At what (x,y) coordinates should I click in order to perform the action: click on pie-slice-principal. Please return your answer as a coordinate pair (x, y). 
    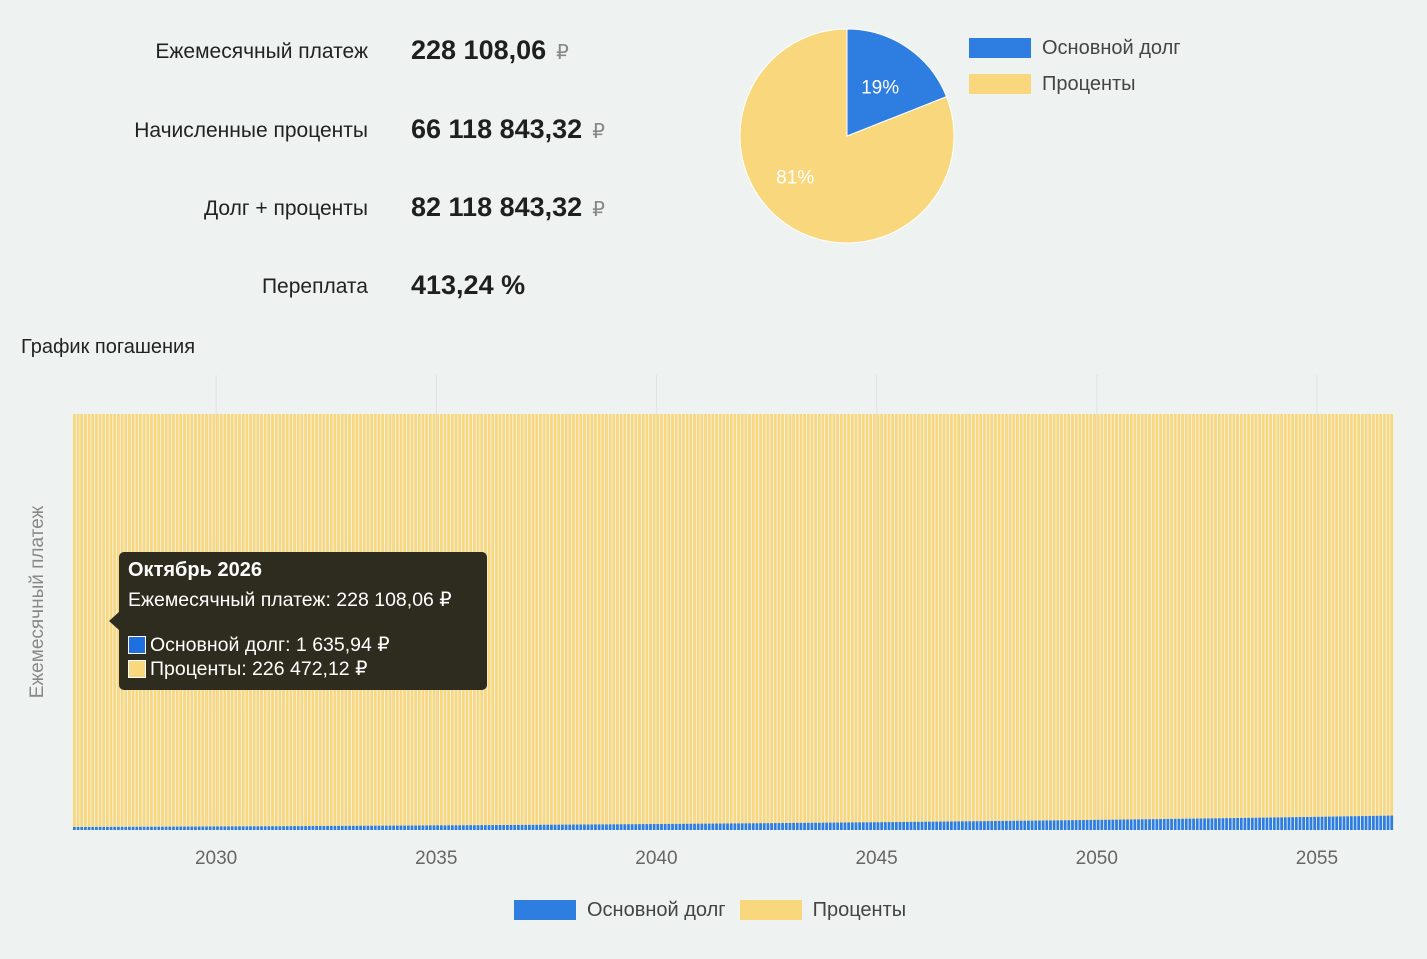
    Looking at the image, I should click on (897, 82).